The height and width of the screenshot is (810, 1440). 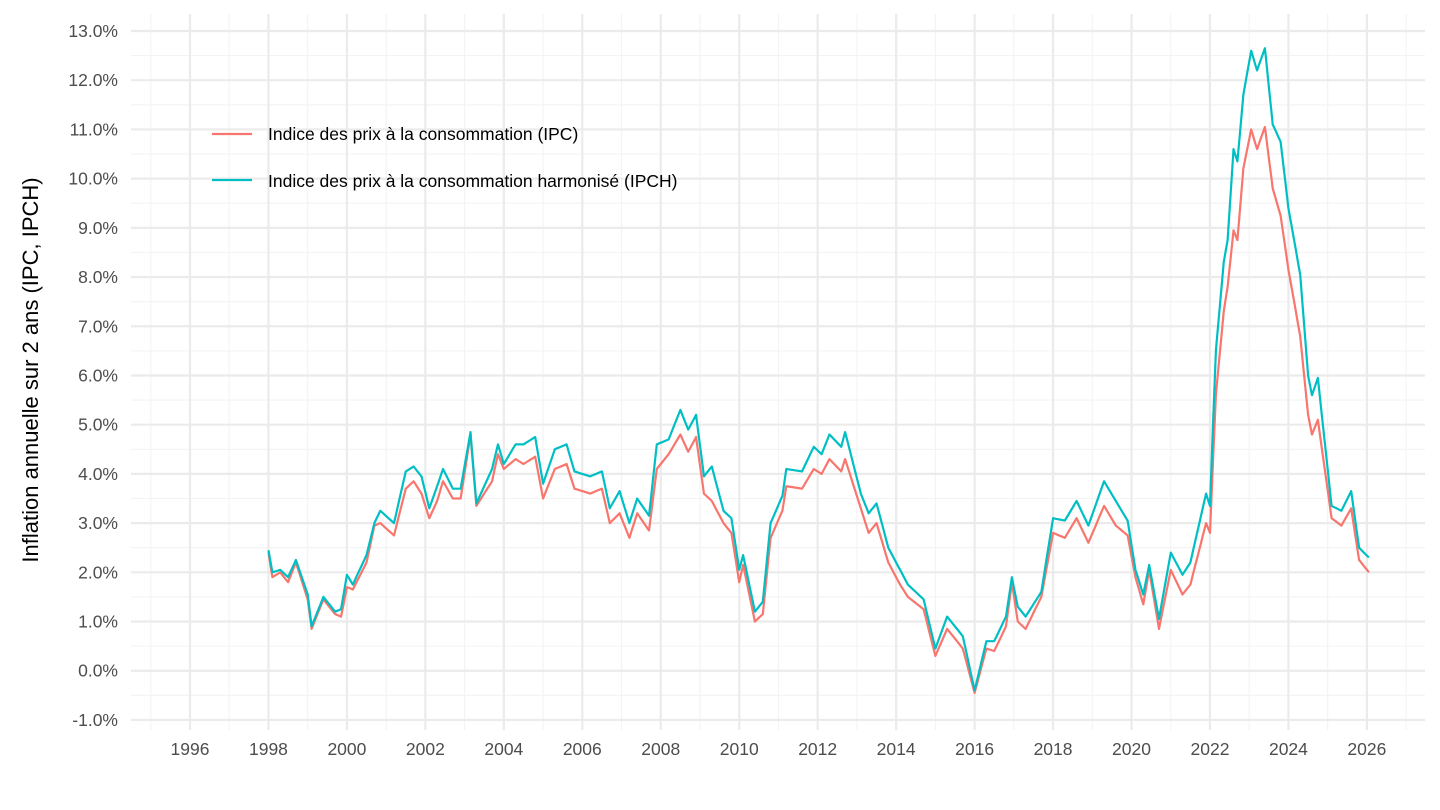 What do you see at coordinates (582, 749) in the screenshot?
I see `x-tick-label: 2006` at bounding box center [582, 749].